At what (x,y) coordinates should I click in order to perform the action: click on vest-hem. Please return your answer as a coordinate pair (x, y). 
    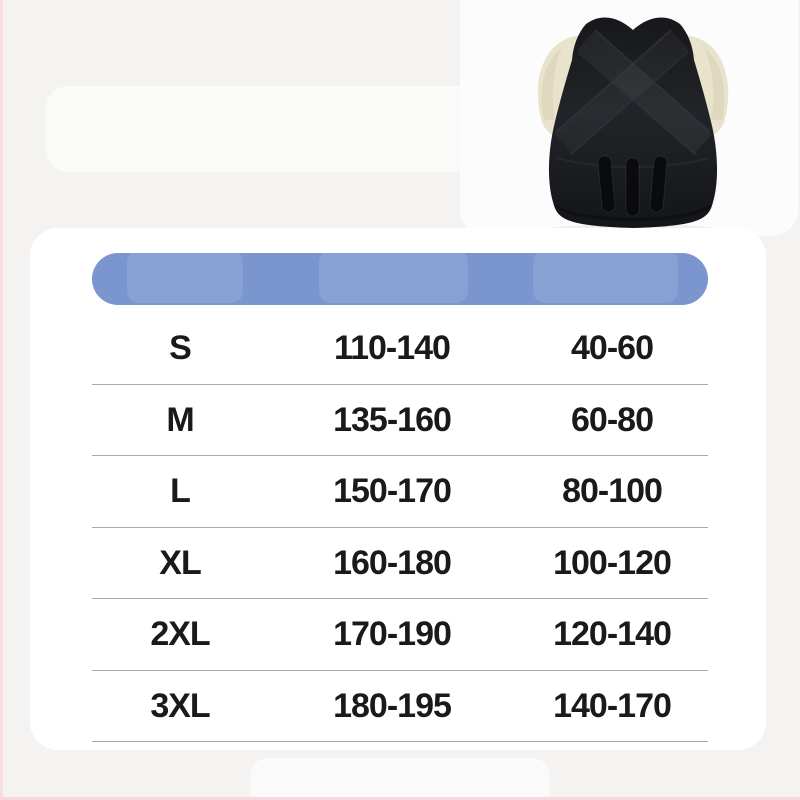
    Looking at the image, I should click on (633, 212).